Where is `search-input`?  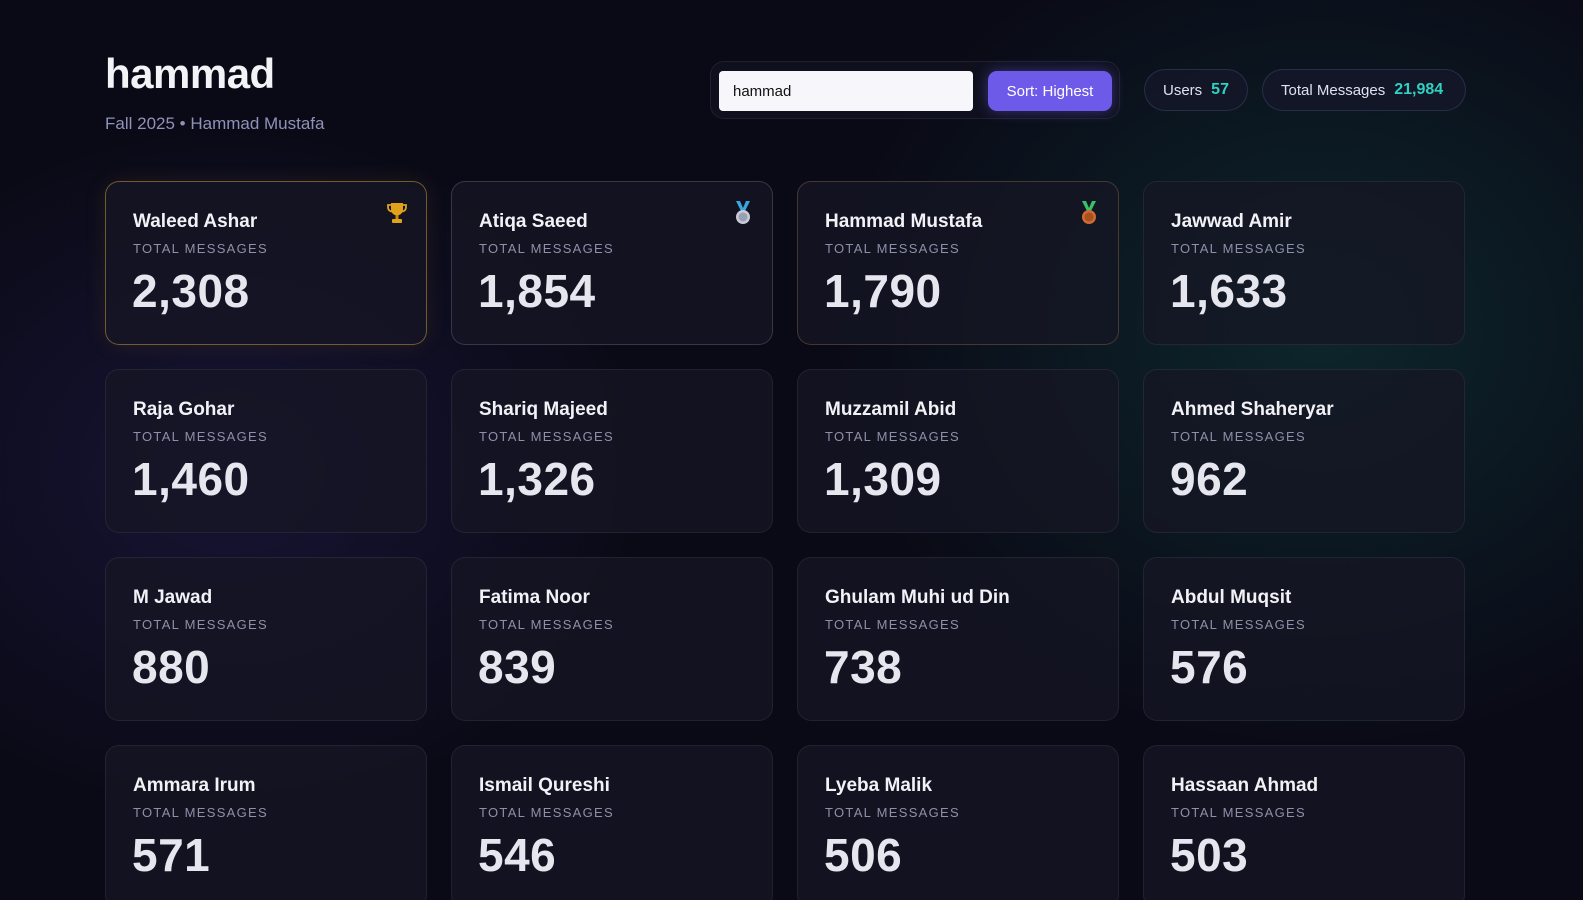
search-input is located at coordinates (846, 91).